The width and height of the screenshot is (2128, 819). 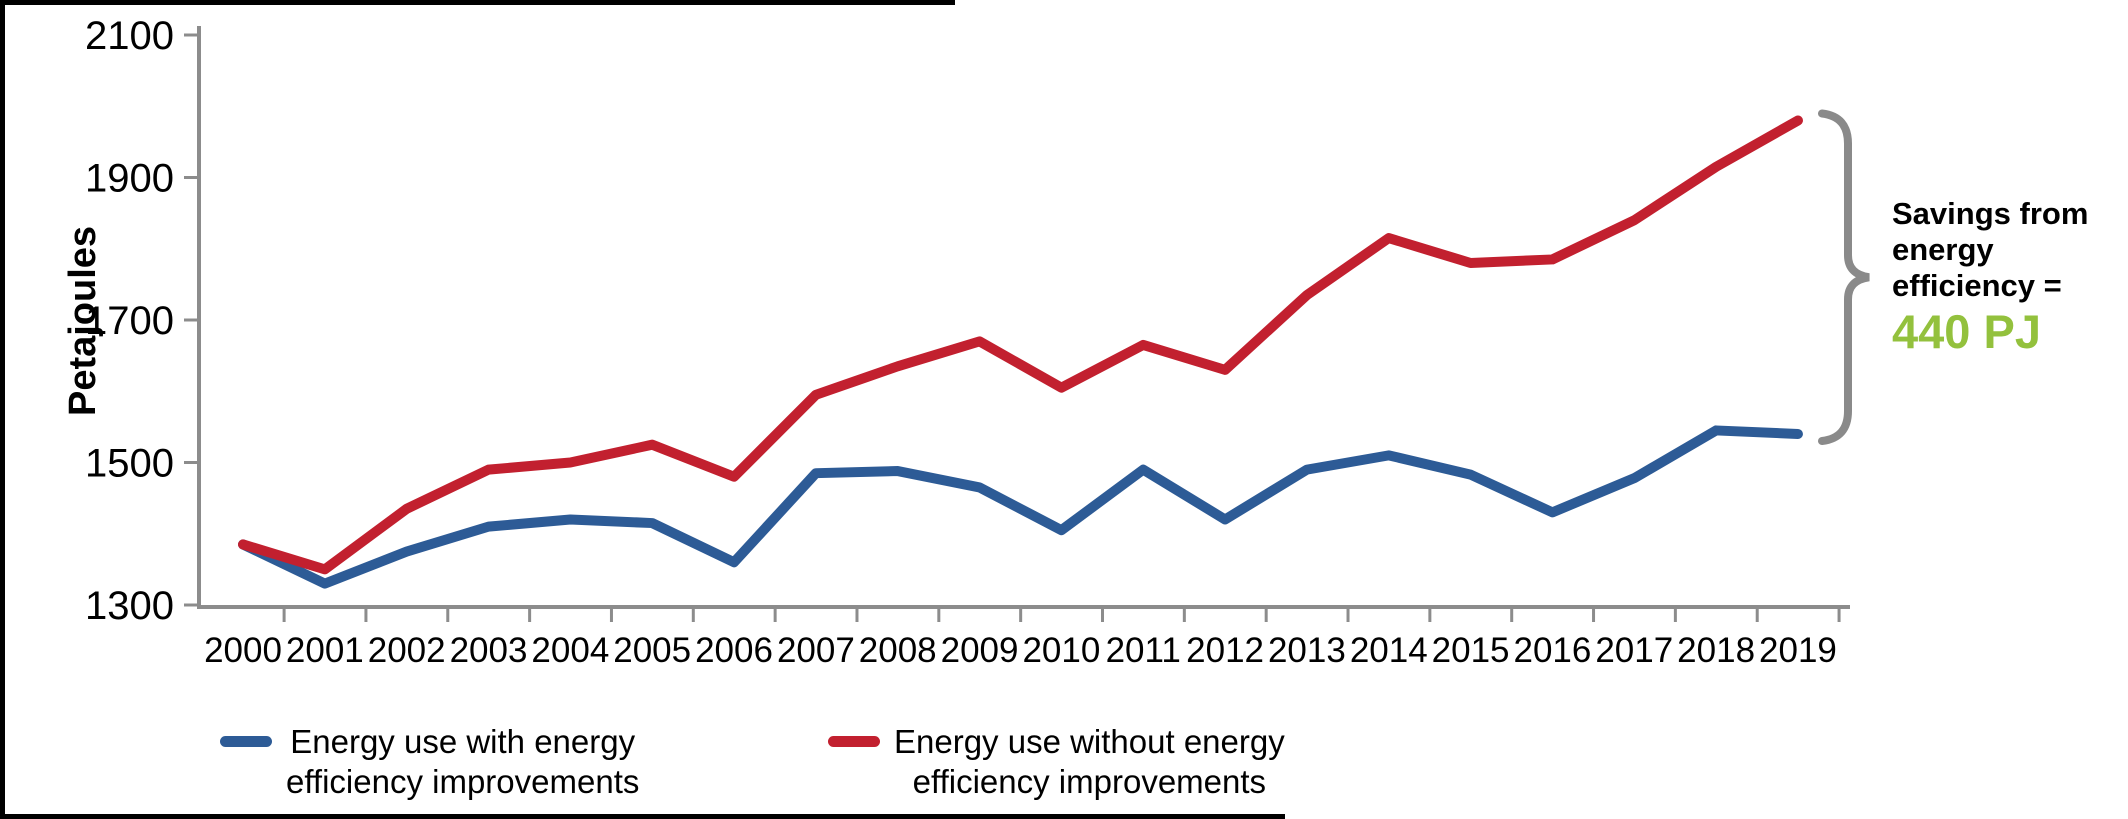 I want to click on y-tick-label: 1300, so click(x=129, y=606).